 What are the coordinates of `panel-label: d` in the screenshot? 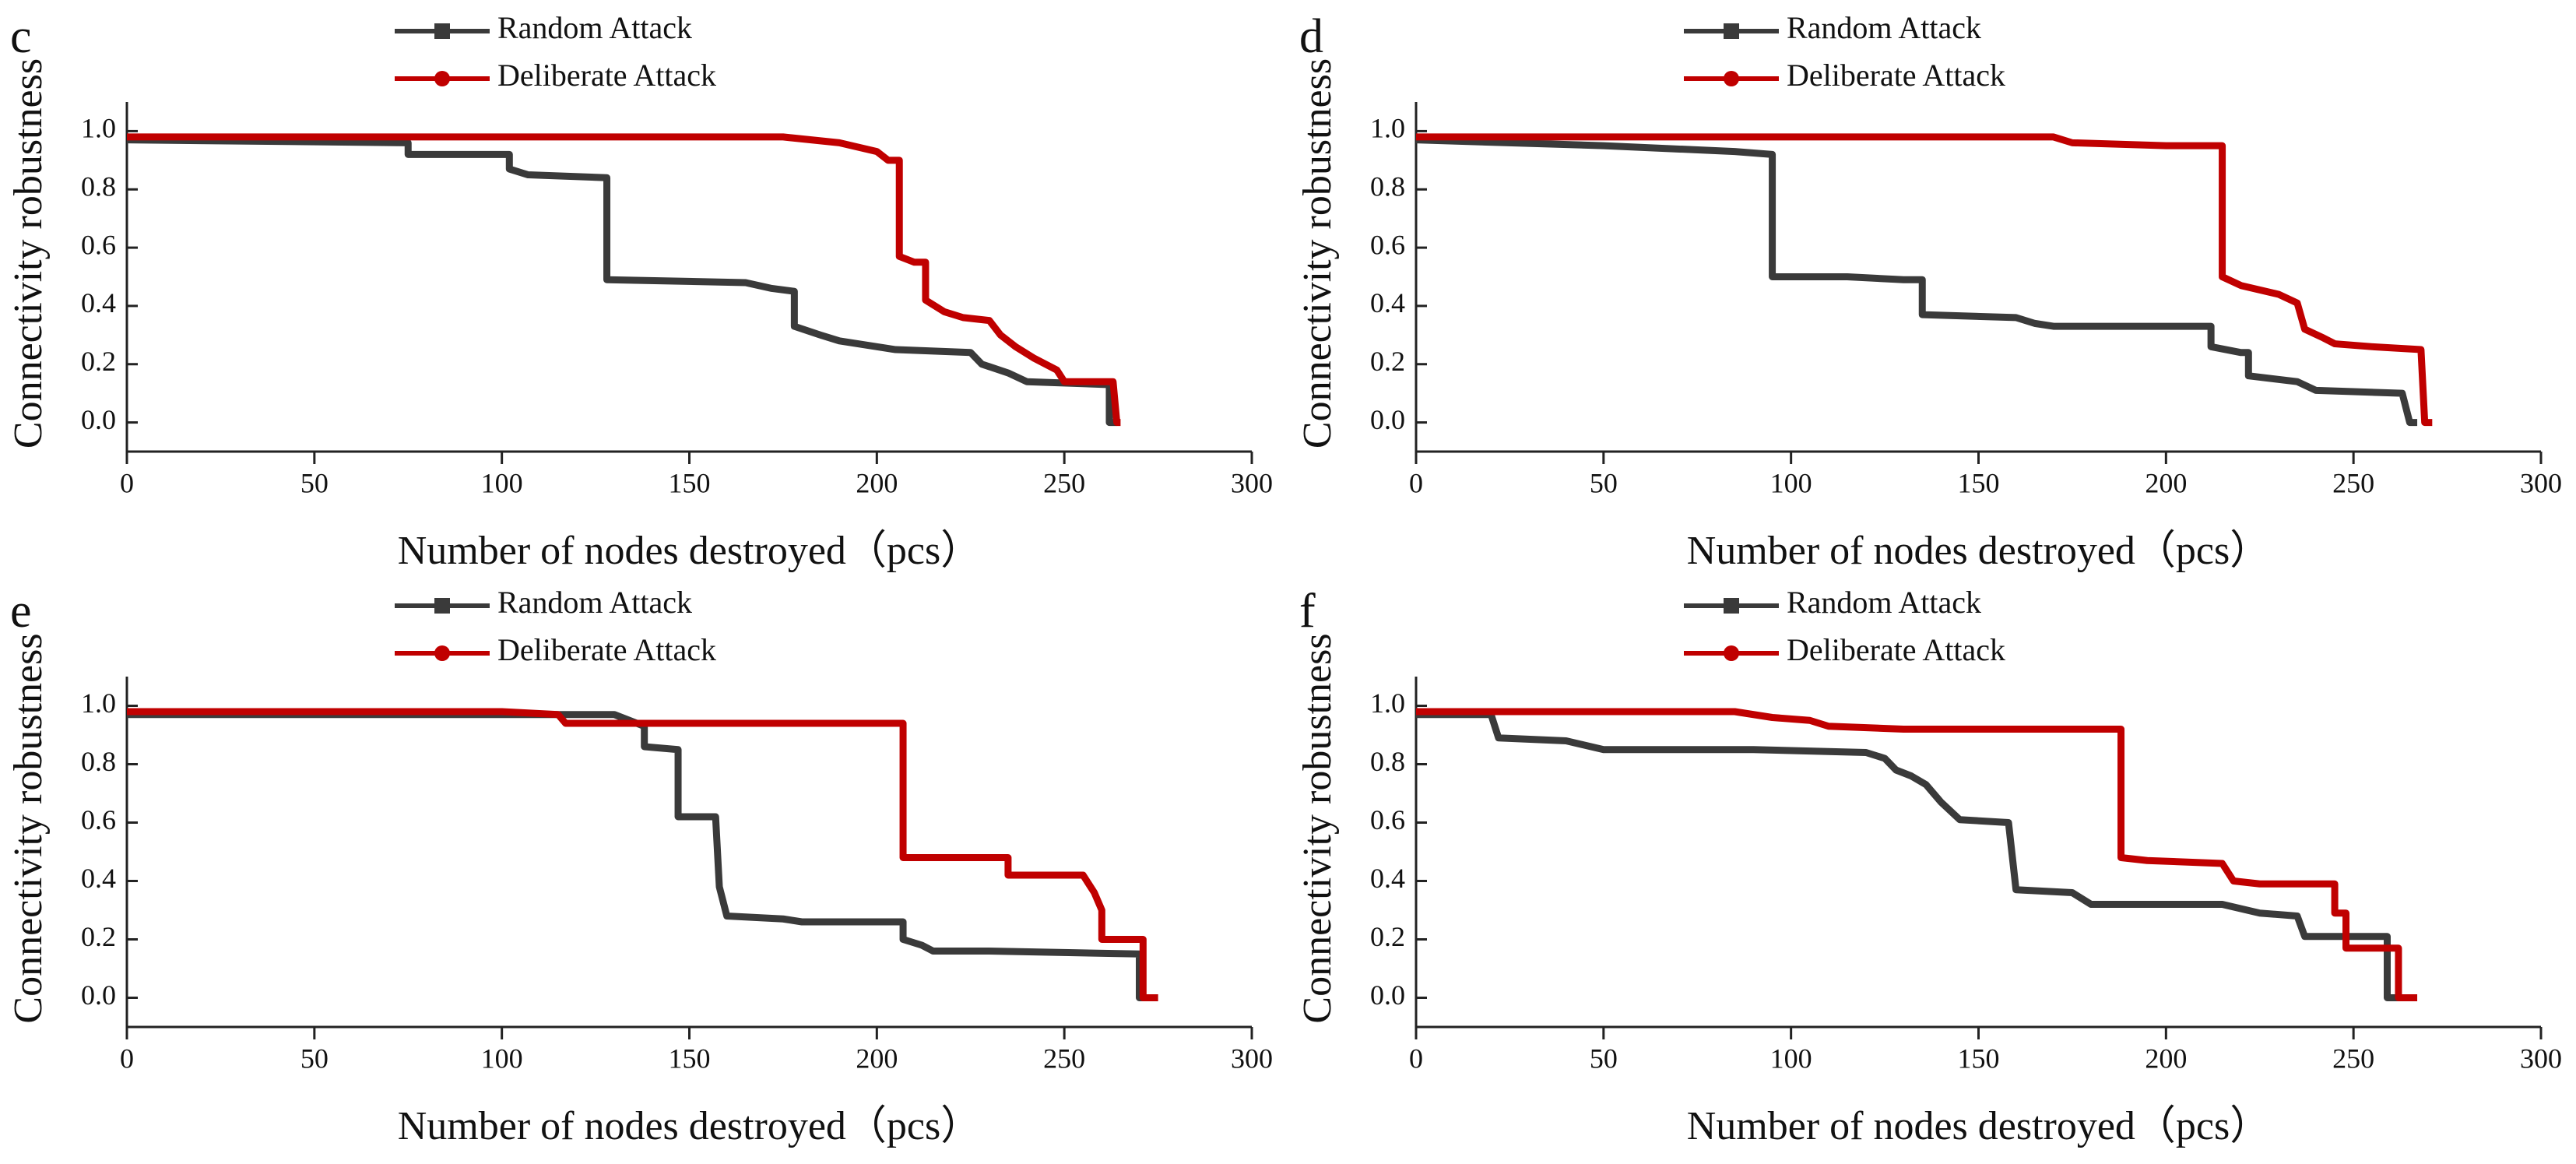 It's located at (1311, 37).